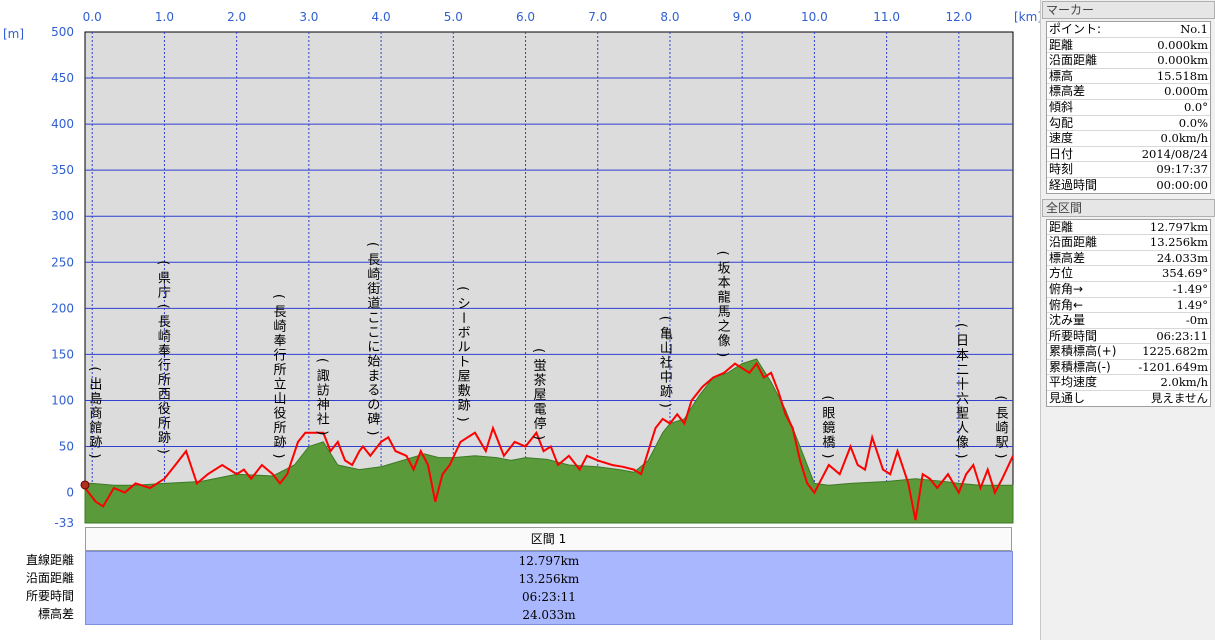  Describe the element at coordinates (814, 17) in the screenshot. I see `x-tick-label: 10.0` at that location.